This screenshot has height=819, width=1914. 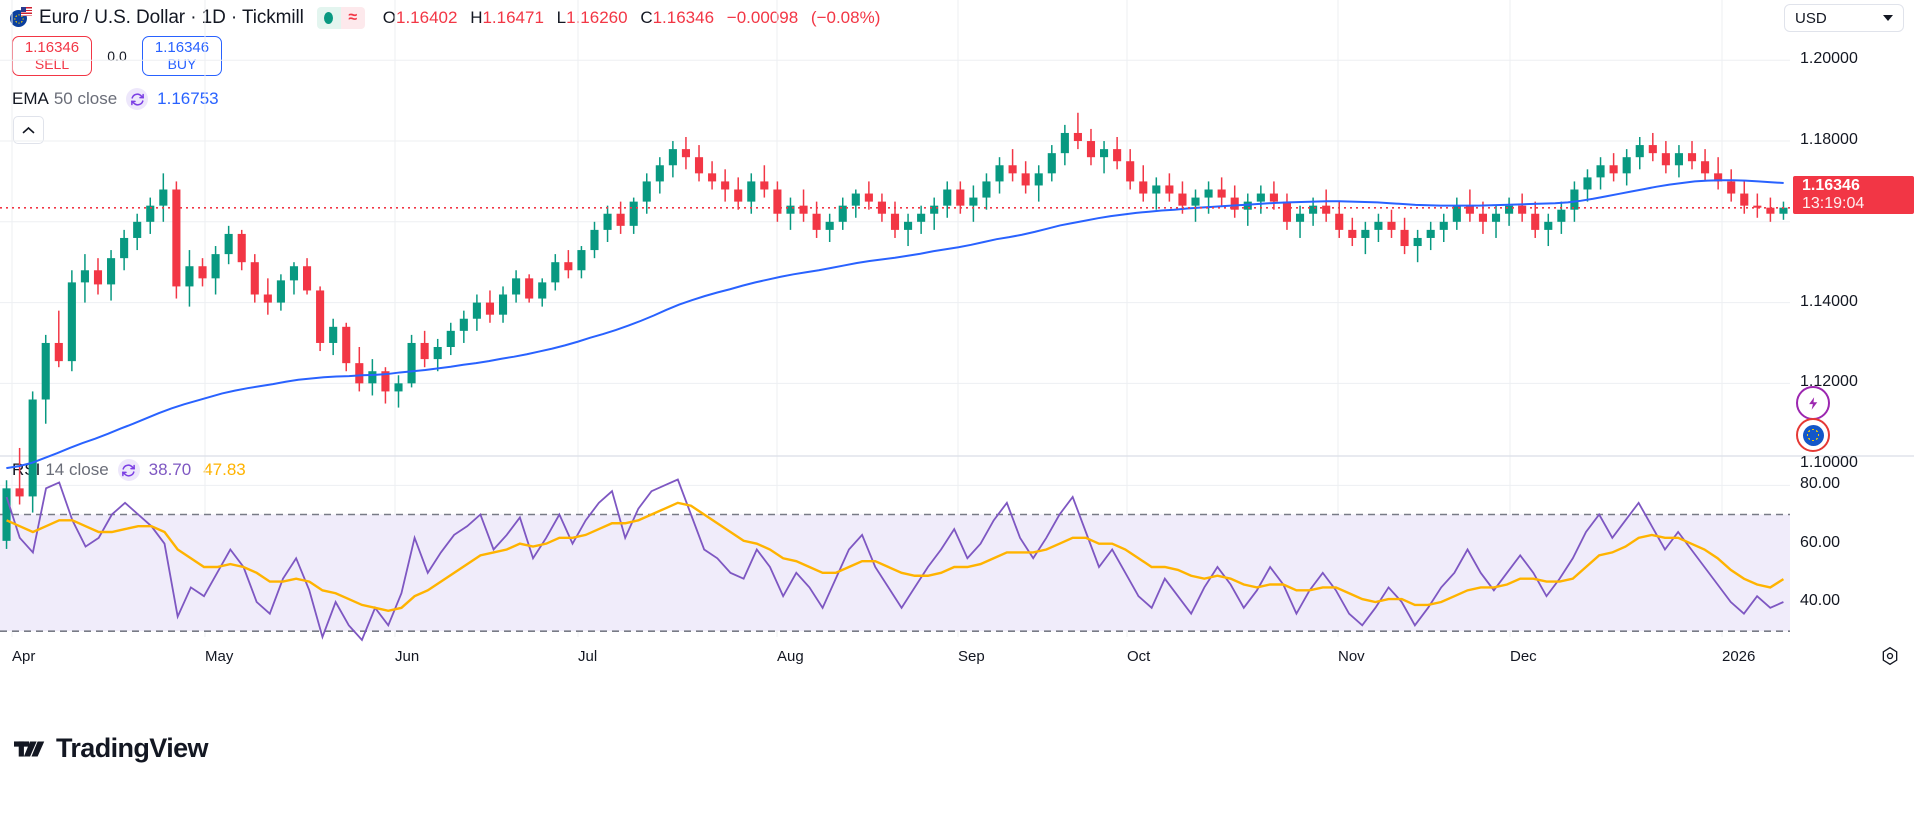 I want to click on tradingview-watermark-text: TradingView, so click(x=132, y=748).